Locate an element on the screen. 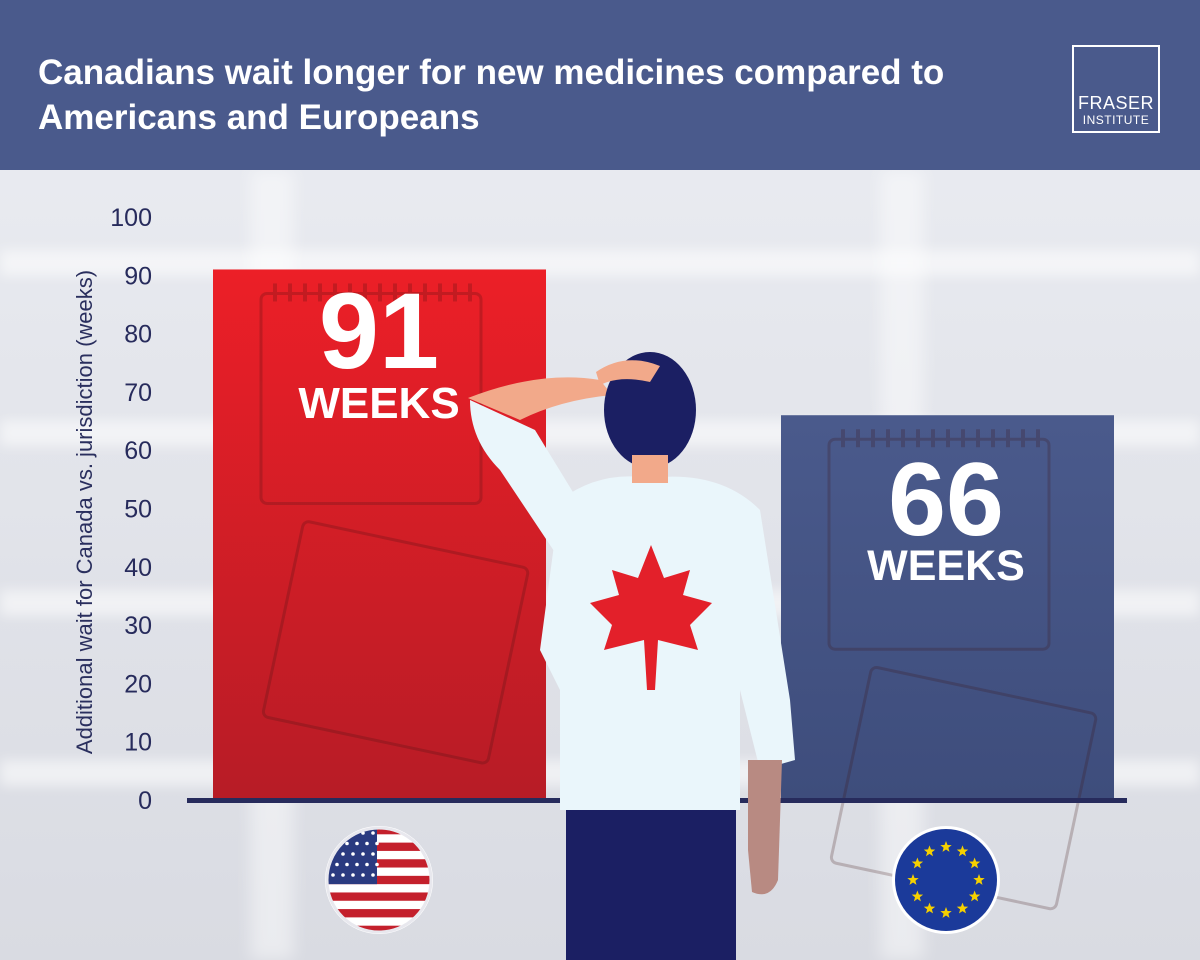 The height and width of the screenshot is (960, 1200). y-tick-label: 0 is located at coordinates (145, 801).